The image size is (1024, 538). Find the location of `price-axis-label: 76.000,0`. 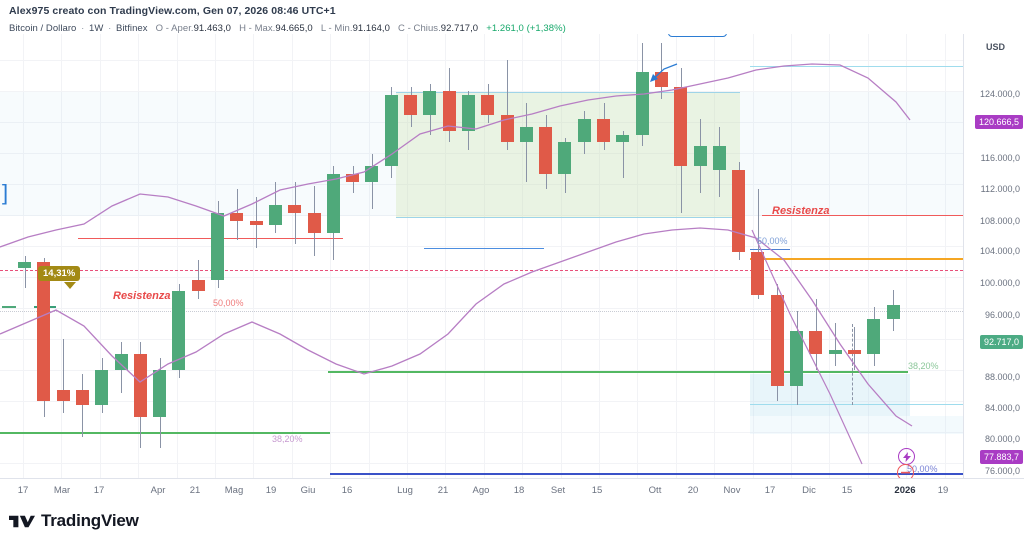

price-axis-label: 76.000,0 is located at coordinates (1002, 471).